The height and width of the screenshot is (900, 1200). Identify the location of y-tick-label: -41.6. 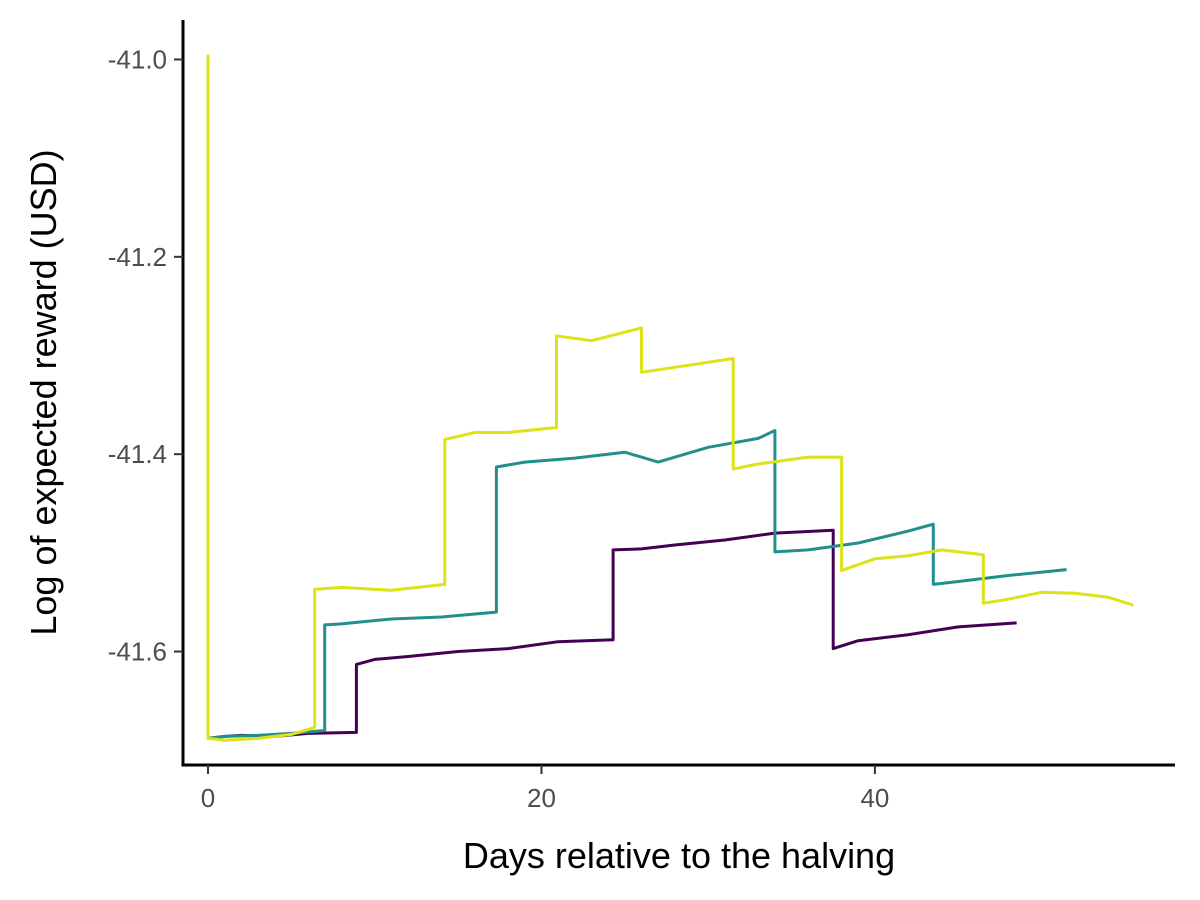
(137, 652).